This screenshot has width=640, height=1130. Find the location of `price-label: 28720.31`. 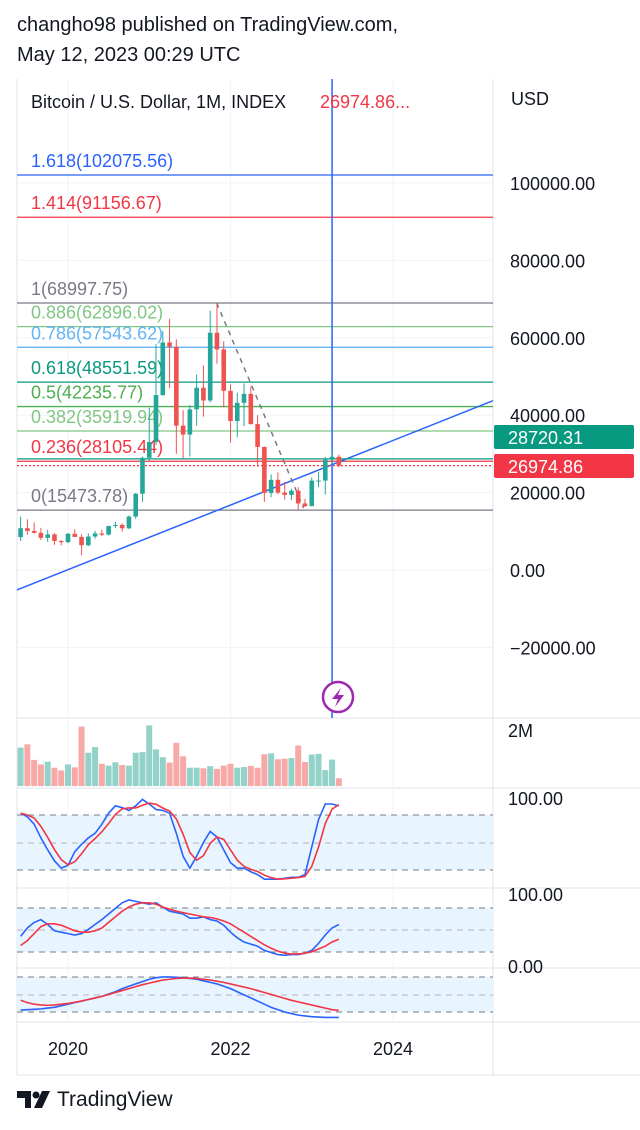

price-label: 28720.31 is located at coordinates (545, 438).